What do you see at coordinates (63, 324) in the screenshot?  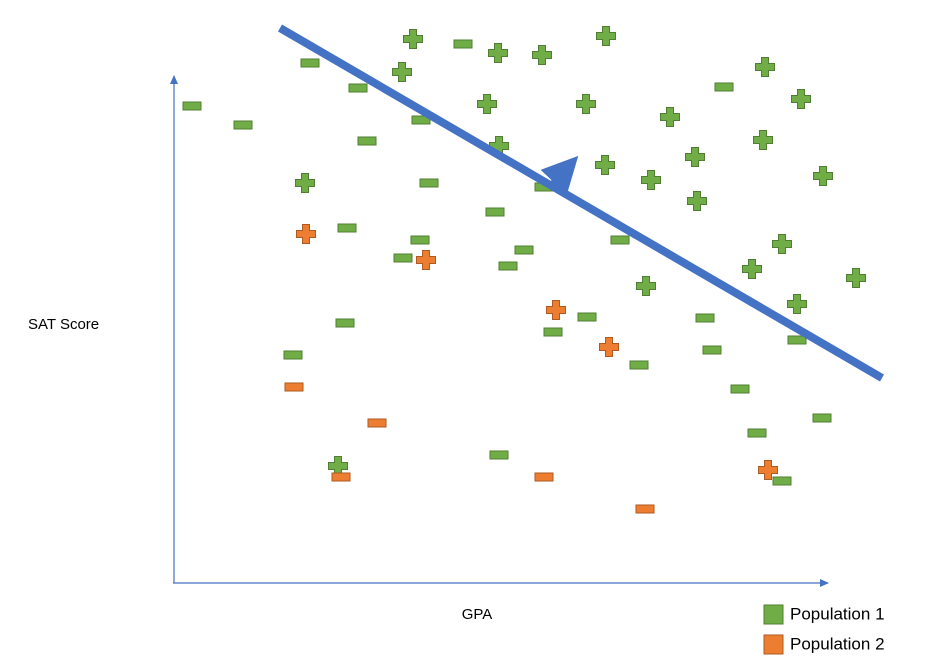 I see `y-axis-label: SAT Score` at bounding box center [63, 324].